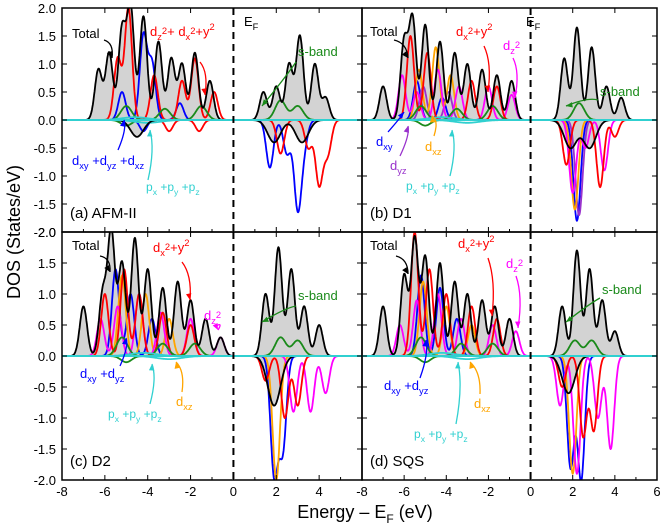 This screenshot has height=528, width=665. Describe the element at coordinates (182, 32) in the screenshot. I see `annot-dz2-dx2y2: dz2+ dx2+y2` at that location.